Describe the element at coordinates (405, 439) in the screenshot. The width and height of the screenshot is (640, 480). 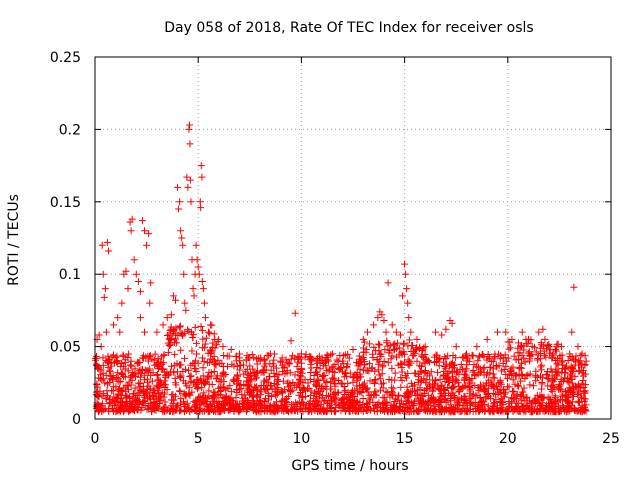
I see `x-tick-label: 15` at that location.